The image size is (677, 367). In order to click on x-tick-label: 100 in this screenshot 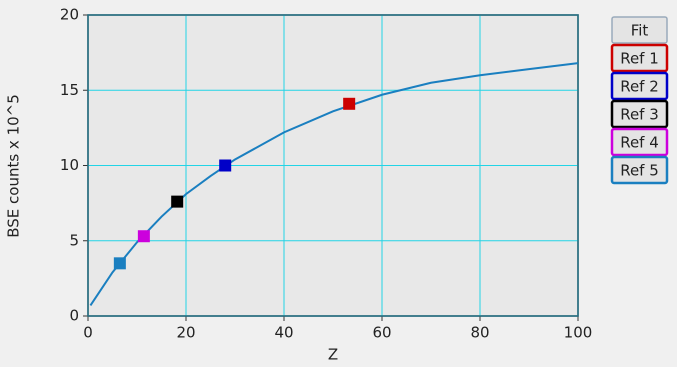, I will do `click(578, 333)`.